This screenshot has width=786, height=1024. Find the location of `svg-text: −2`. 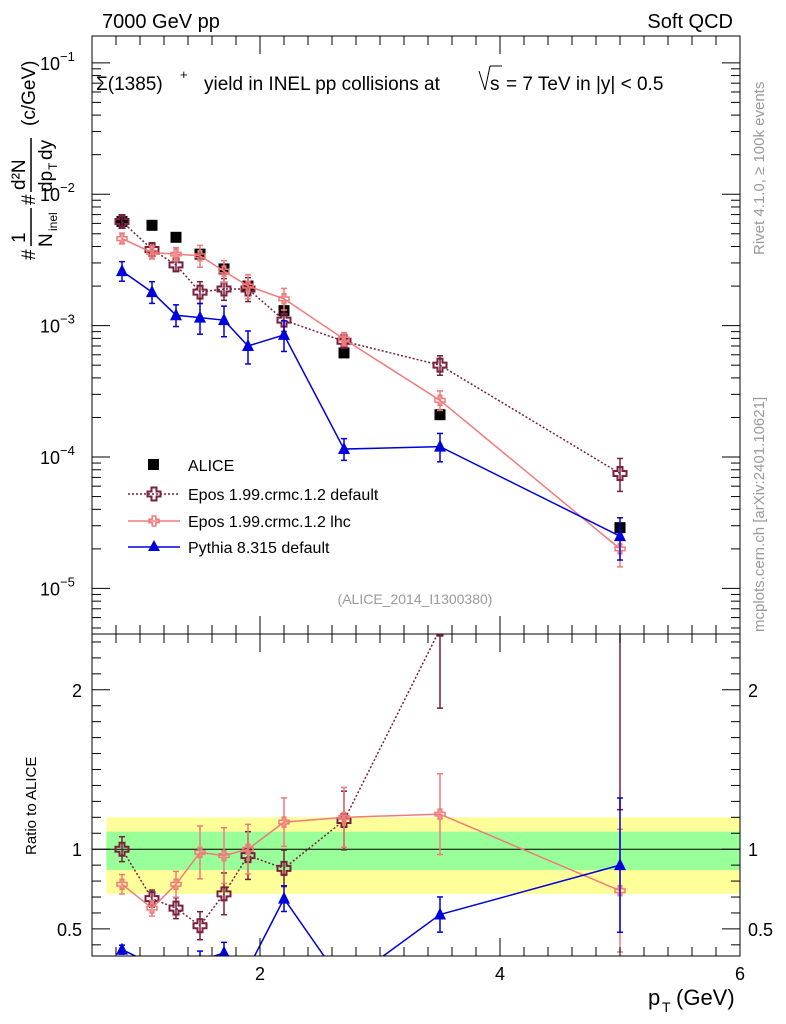

svg-text: −2 is located at coordinates (67, 187).